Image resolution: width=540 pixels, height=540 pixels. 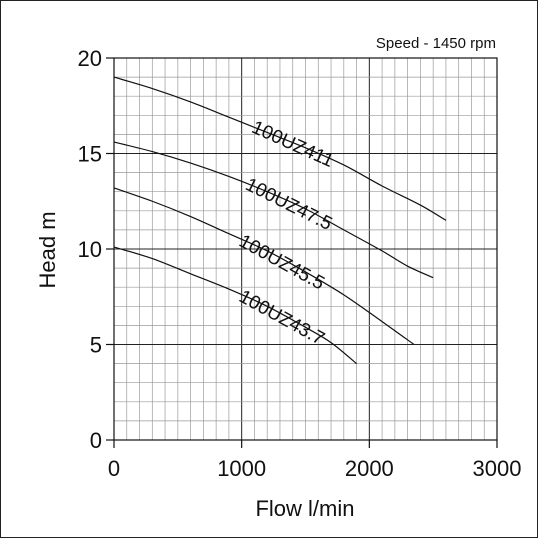 What do you see at coordinates (497, 468) in the screenshot?
I see `x-tick-label: 3000` at bounding box center [497, 468].